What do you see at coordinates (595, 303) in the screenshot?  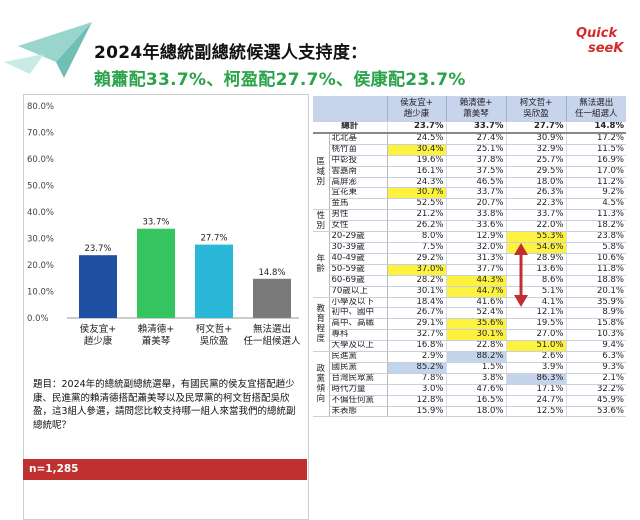 I see `table-cell: 35.9%` at bounding box center [595, 303].